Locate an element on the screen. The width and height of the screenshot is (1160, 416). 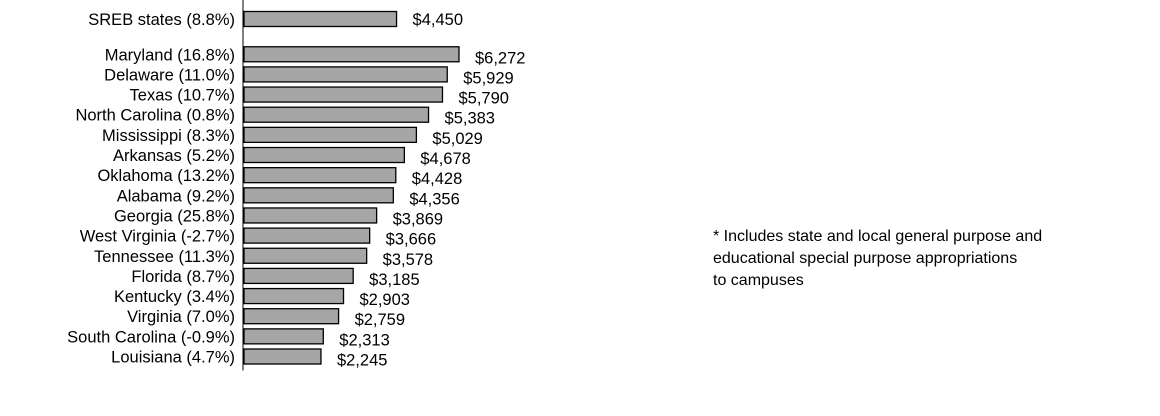
category-label: Tennessee (11.3%) is located at coordinates (164, 257).